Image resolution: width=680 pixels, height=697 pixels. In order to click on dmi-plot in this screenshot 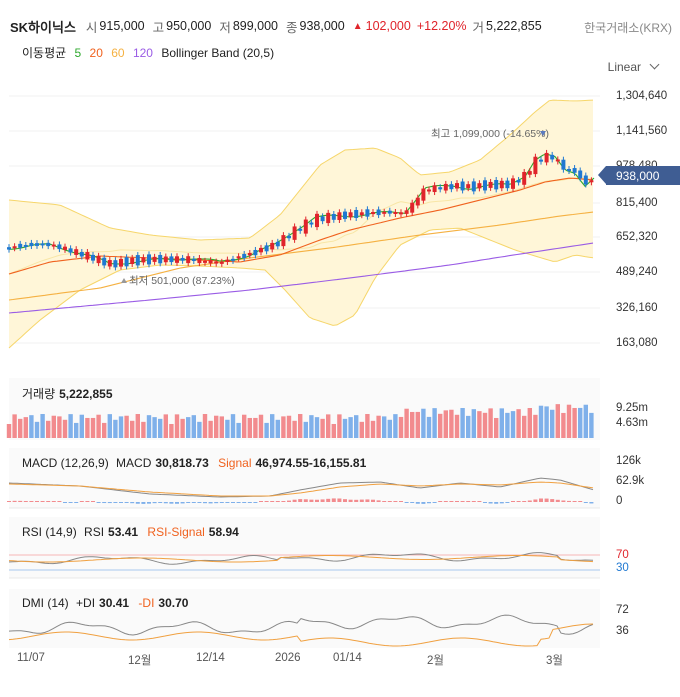, I will do `click(301, 630)`.